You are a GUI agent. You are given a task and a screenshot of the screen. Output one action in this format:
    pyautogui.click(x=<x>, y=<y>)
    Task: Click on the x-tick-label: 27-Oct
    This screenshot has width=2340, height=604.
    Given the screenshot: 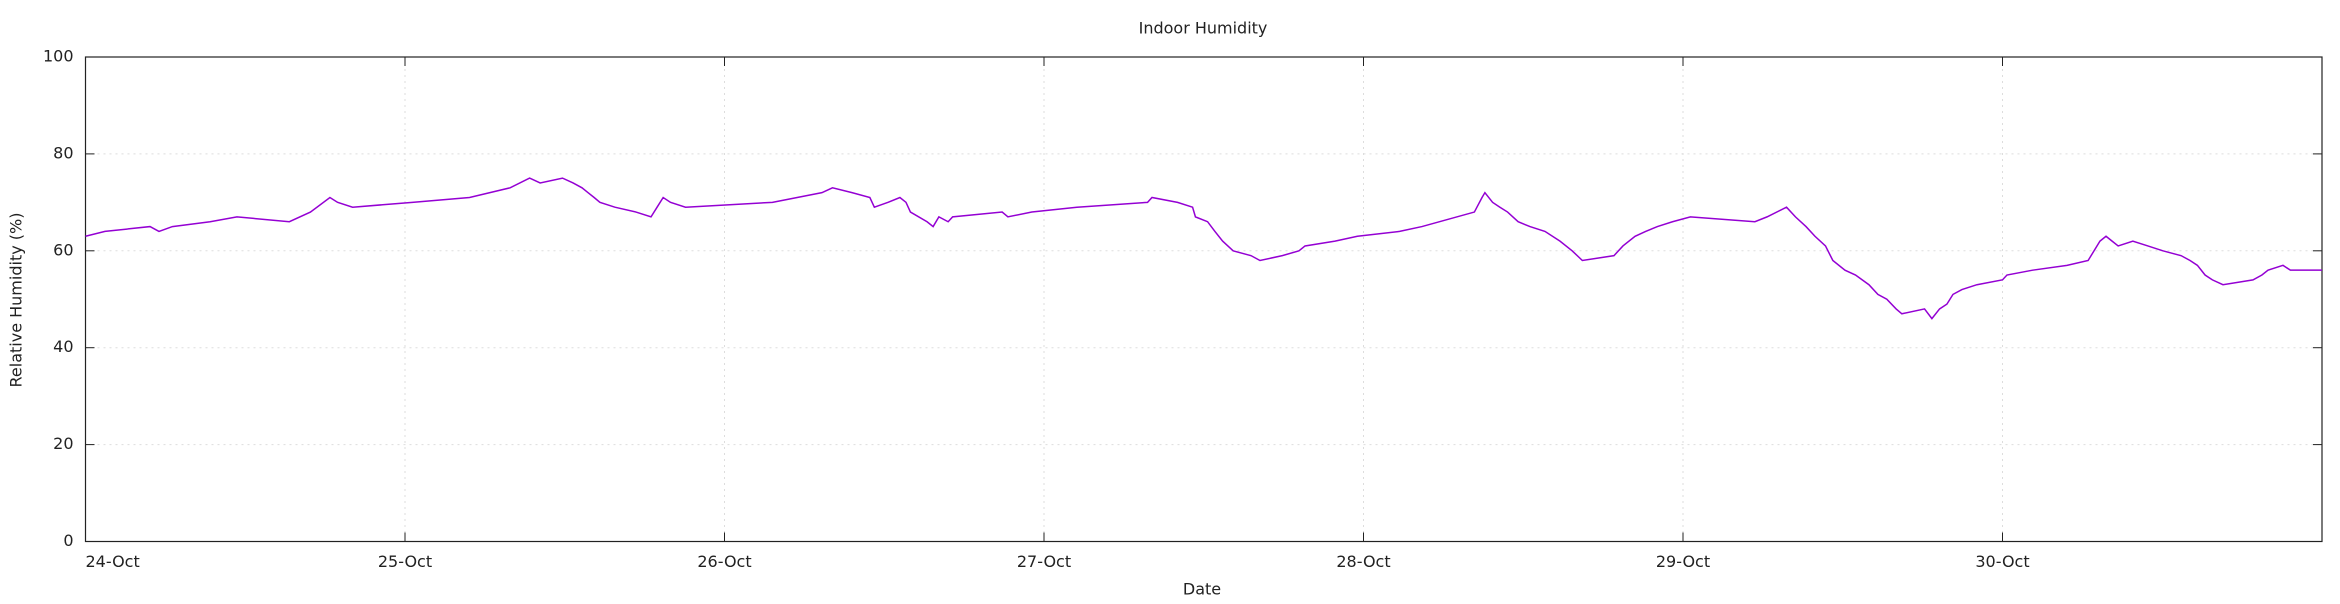 What is the action you would take?
    pyautogui.click(x=1044, y=561)
    